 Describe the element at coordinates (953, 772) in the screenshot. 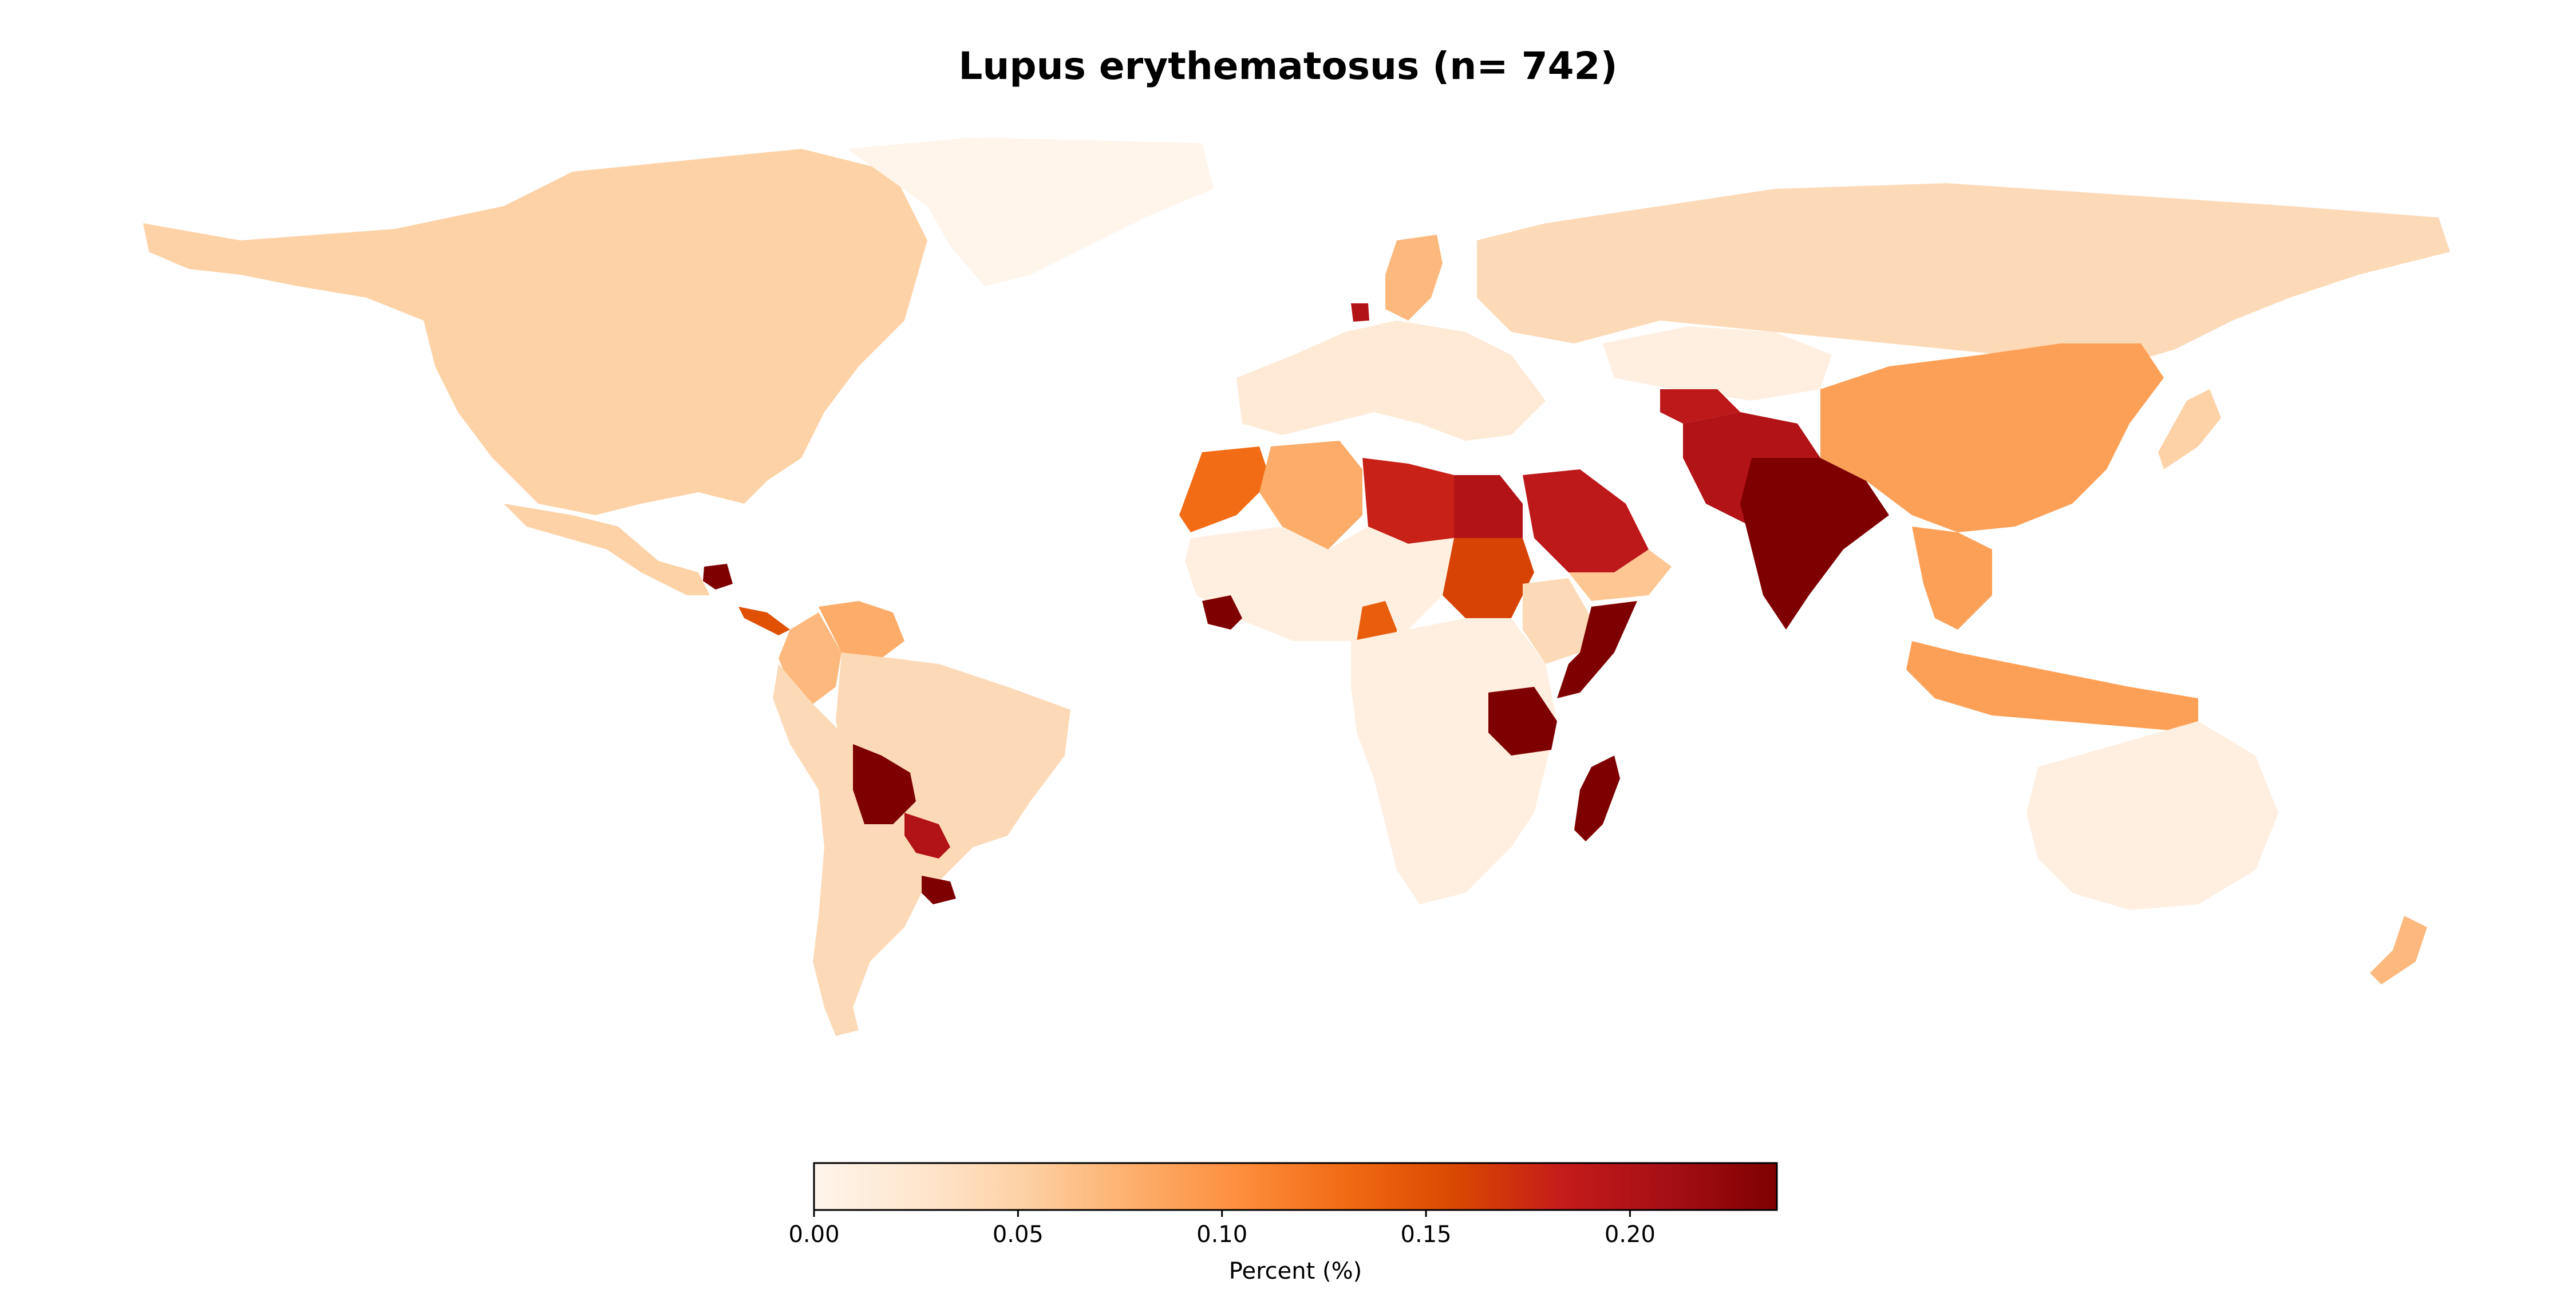

I see `region-brazil` at that location.